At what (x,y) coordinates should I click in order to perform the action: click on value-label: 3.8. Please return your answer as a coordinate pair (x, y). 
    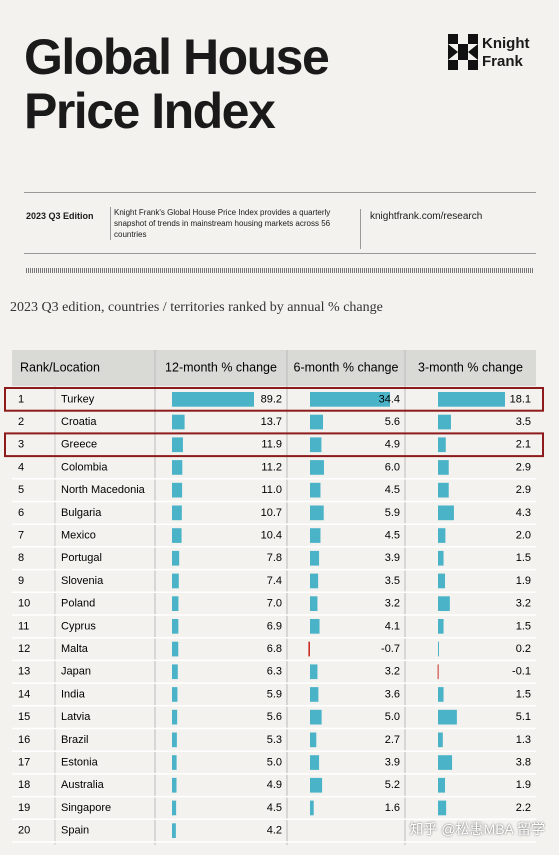
    Looking at the image, I should click on (523, 762).